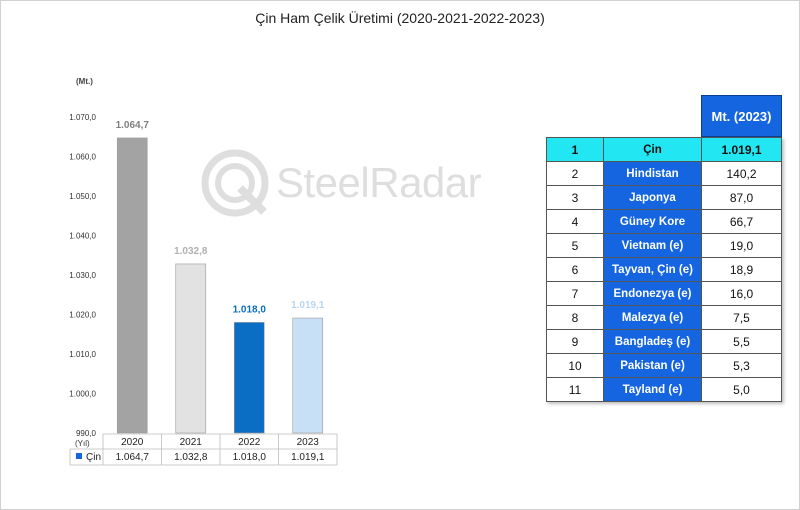 The width and height of the screenshot is (800, 510). Describe the element at coordinates (191, 442) in the screenshot. I see `x-tick-label: 2021` at that location.